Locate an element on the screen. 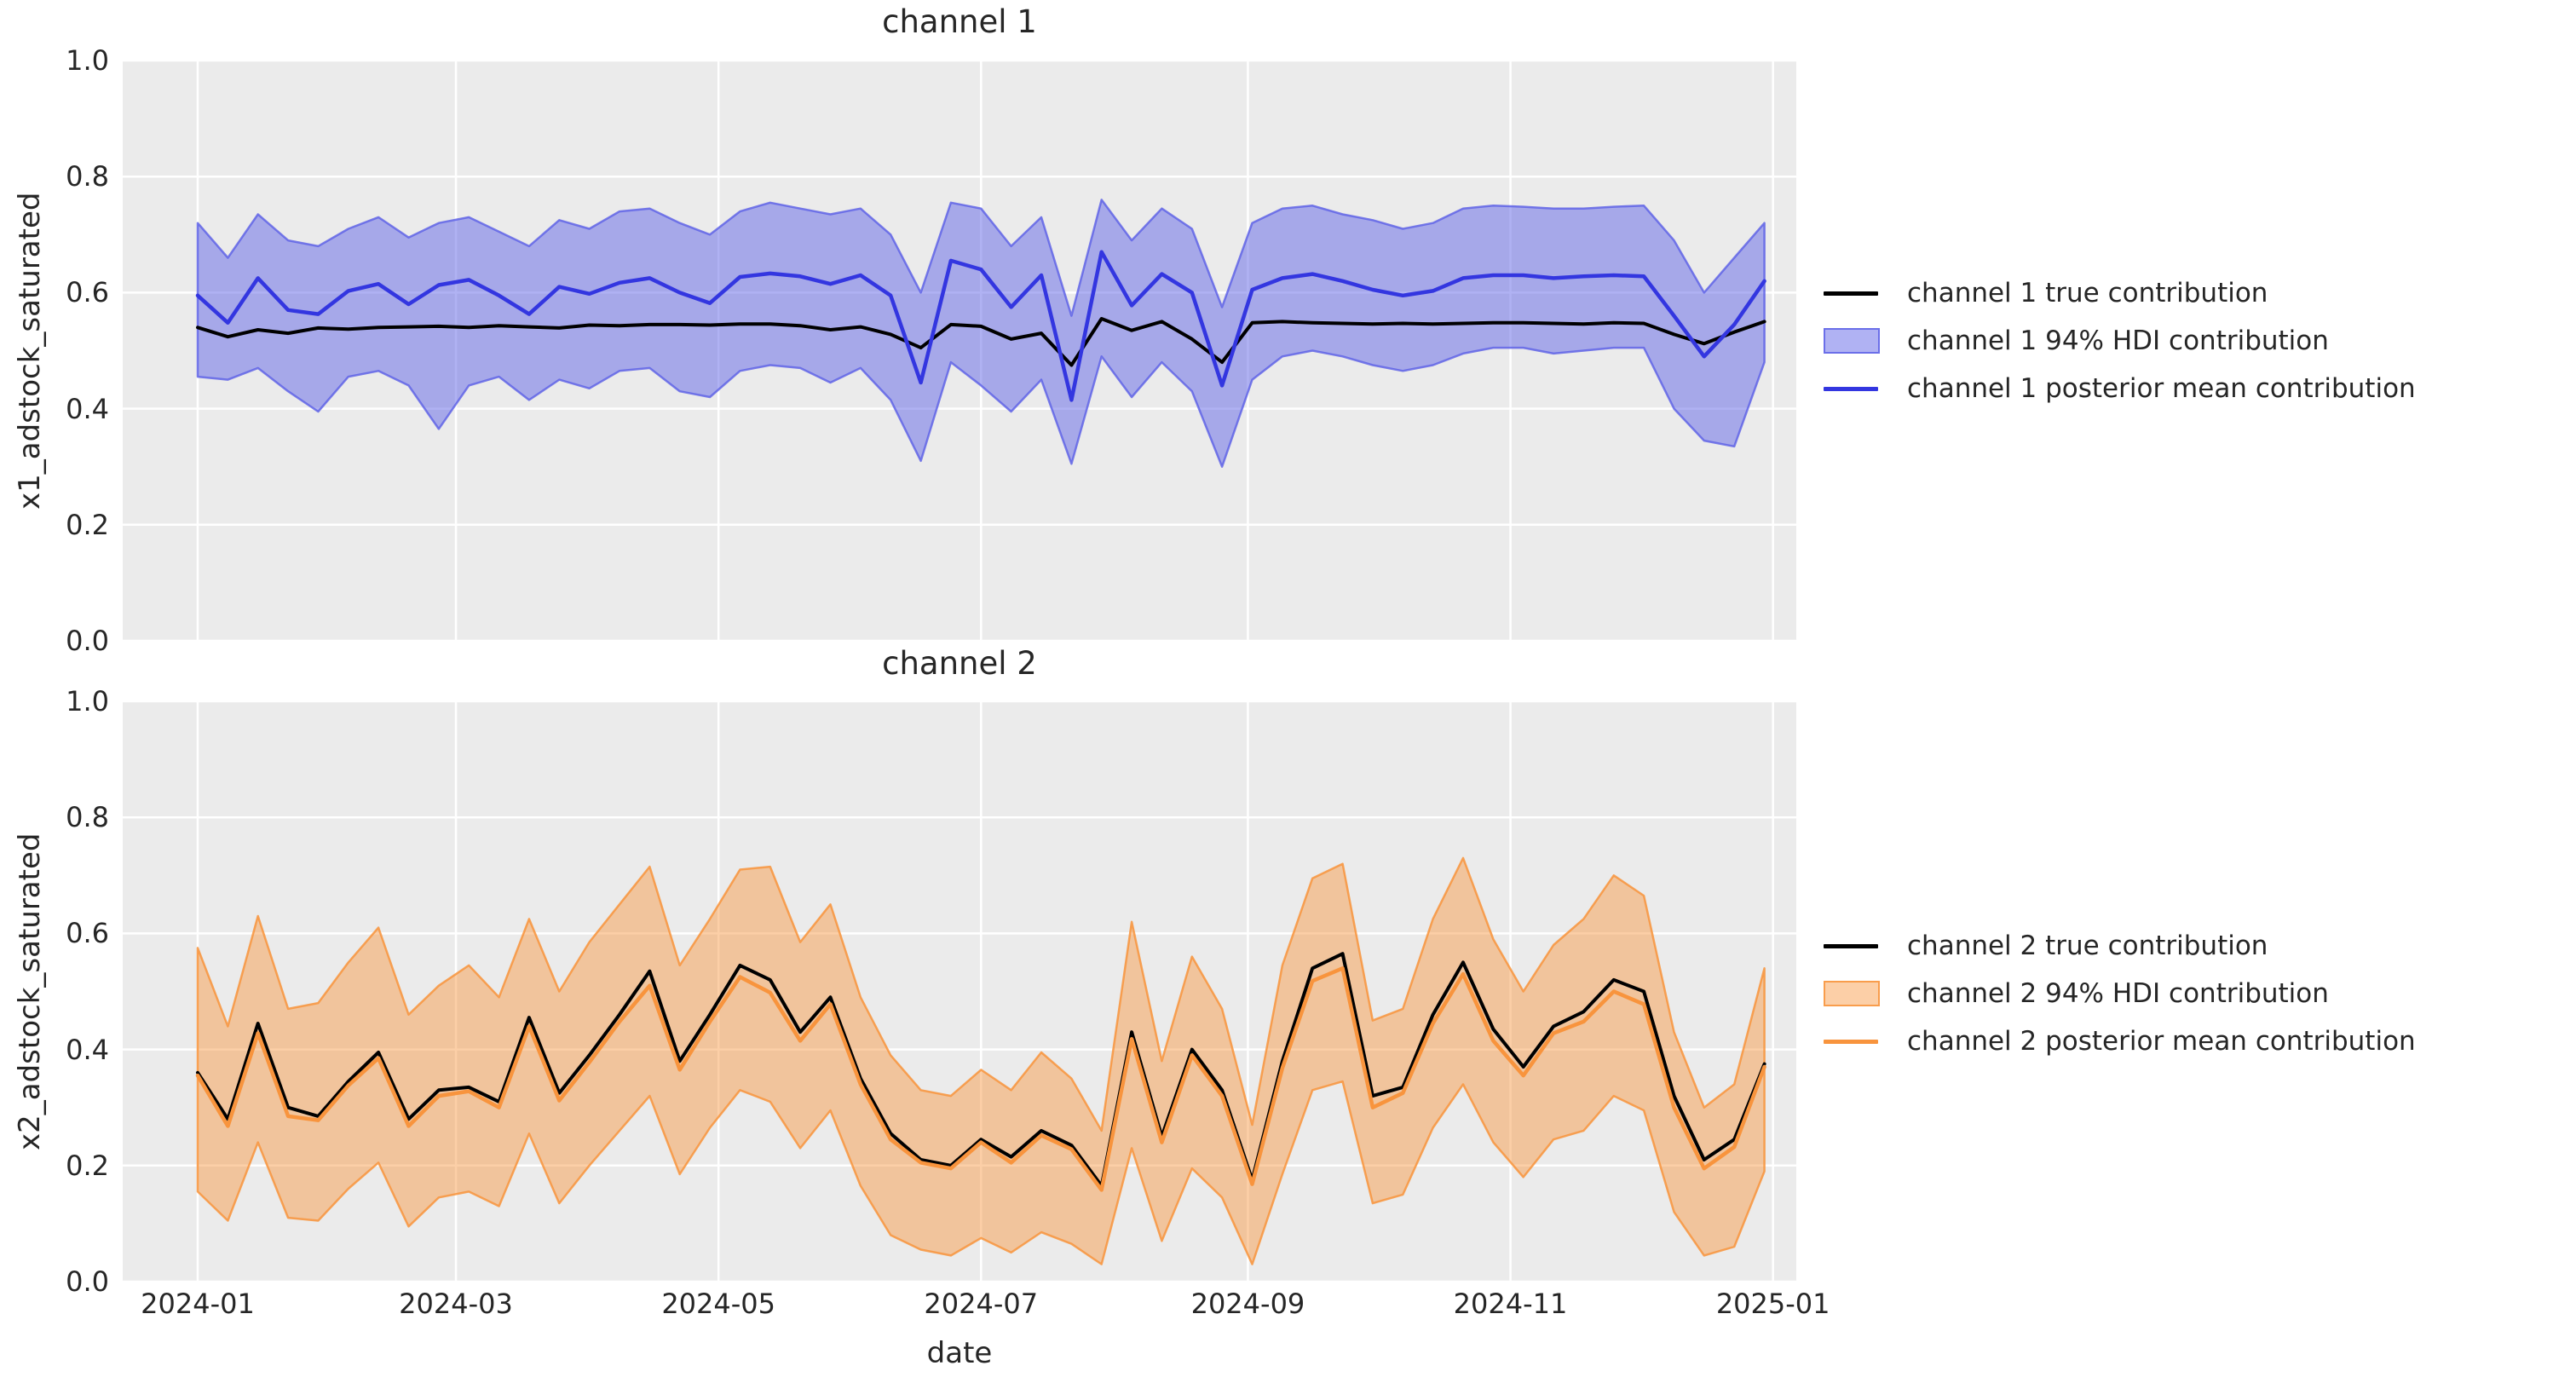 The image size is (2576, 1383). chart2-y-axis-label: x2_adstock_saturated is located at coordinates (30, 991).